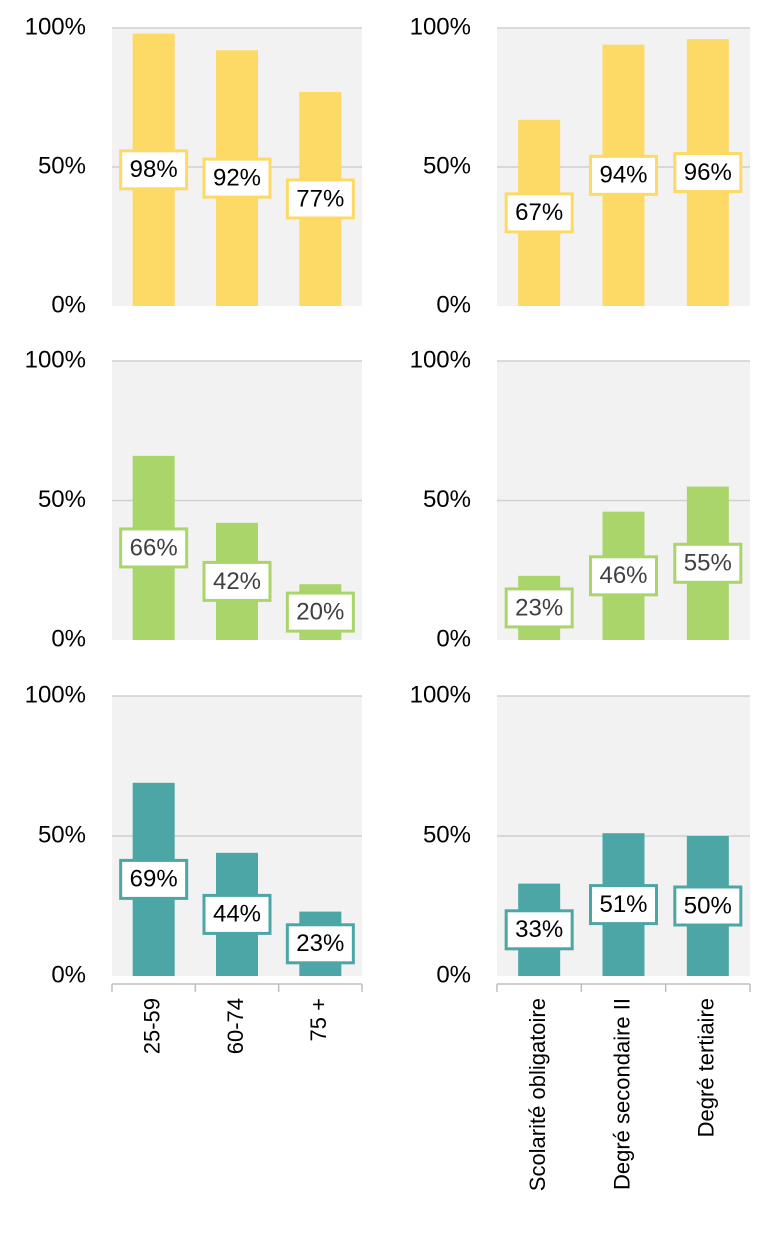 This screenshot has width=780, height=1234. I want to click on data-label: 92%, so click(237, 177).